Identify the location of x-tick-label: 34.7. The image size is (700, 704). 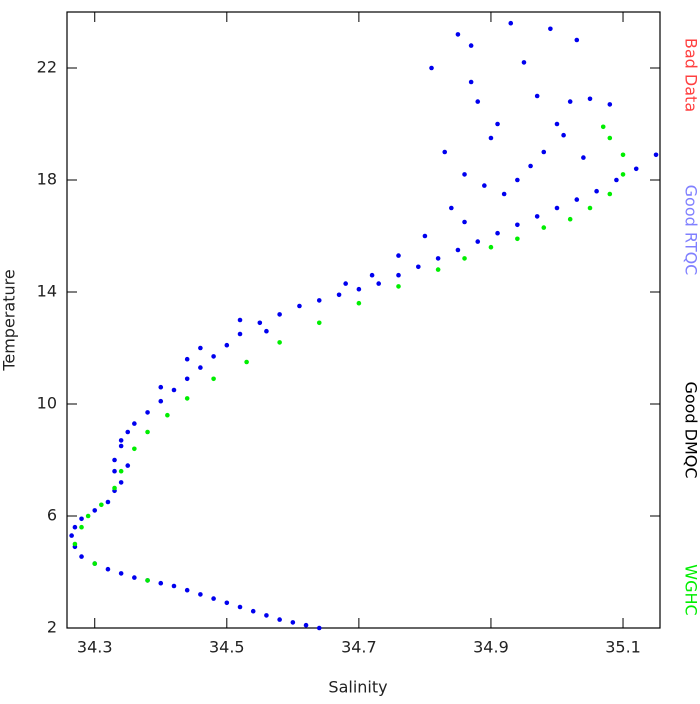
(359, 647).